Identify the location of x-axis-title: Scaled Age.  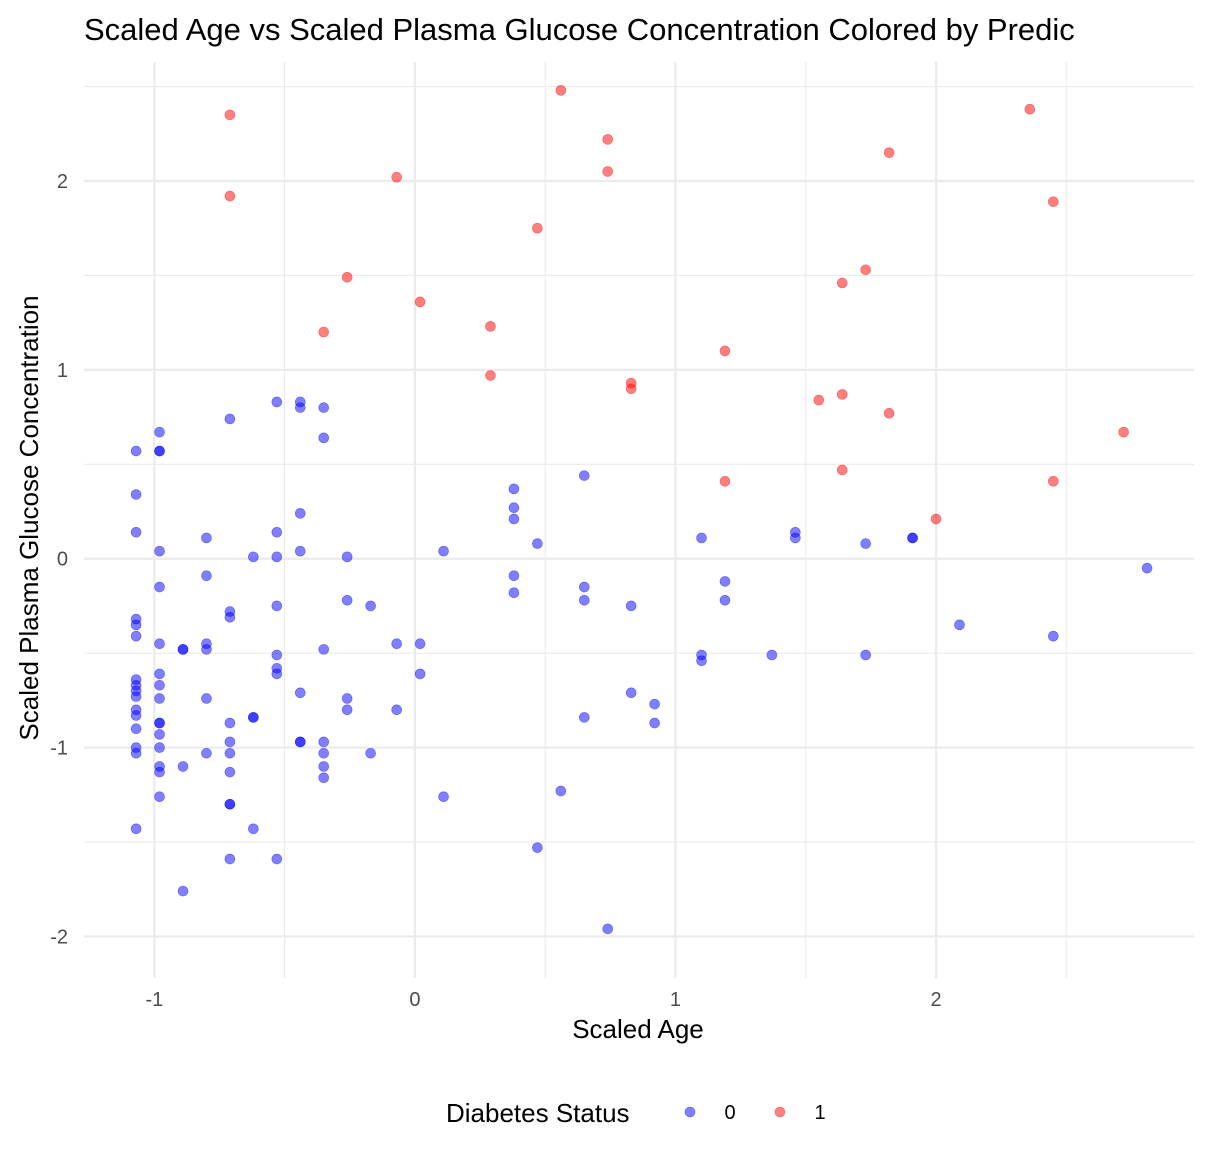
(638, 1029).